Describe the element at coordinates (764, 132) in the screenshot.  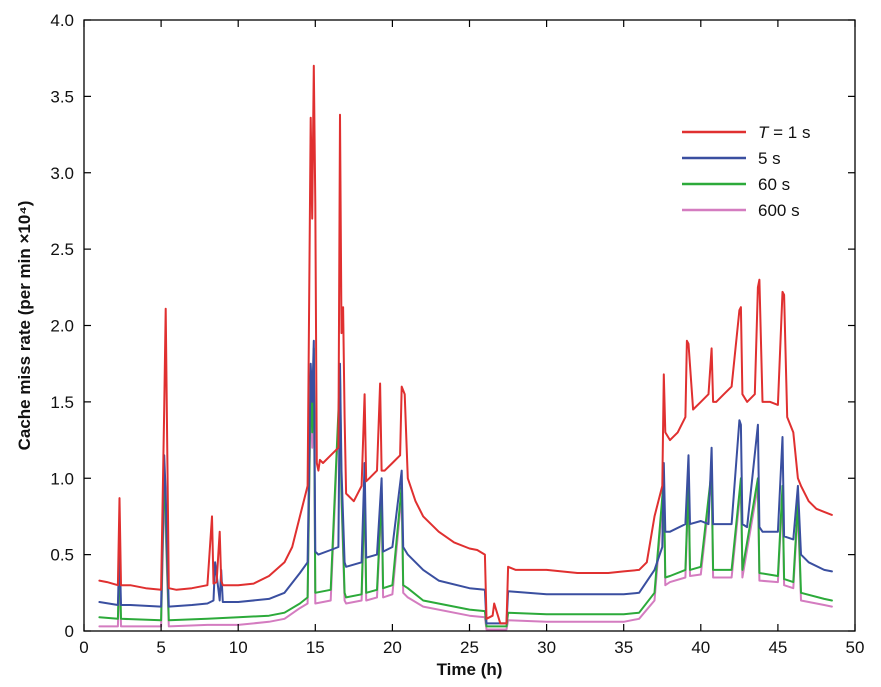
I see `legend-label-italic: T` at that location.